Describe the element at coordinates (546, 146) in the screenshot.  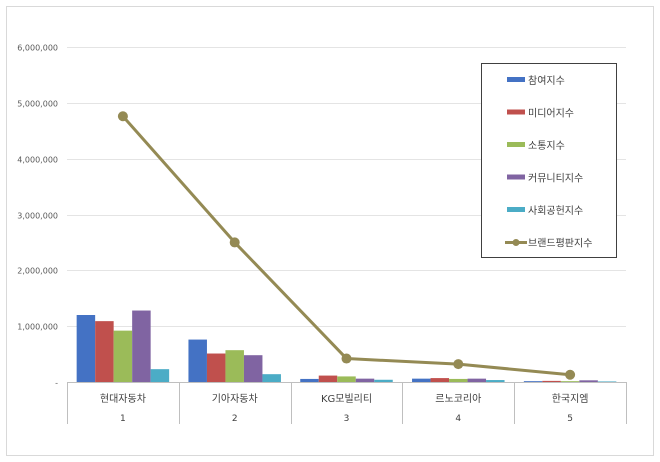
I see `legend-label: 소통지수` at that location.